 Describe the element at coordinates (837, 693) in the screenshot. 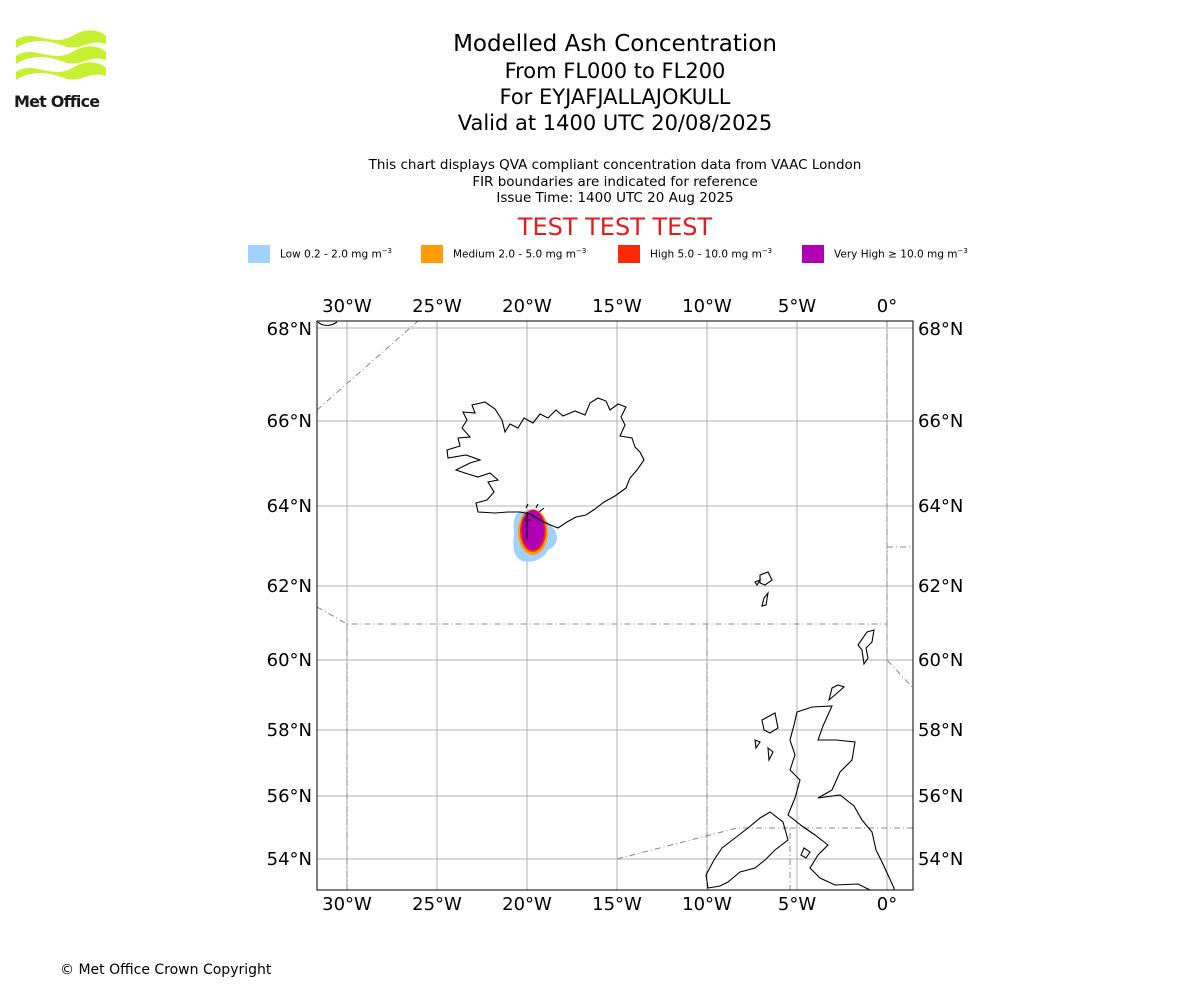

I see `orkney-coastline` at that location.